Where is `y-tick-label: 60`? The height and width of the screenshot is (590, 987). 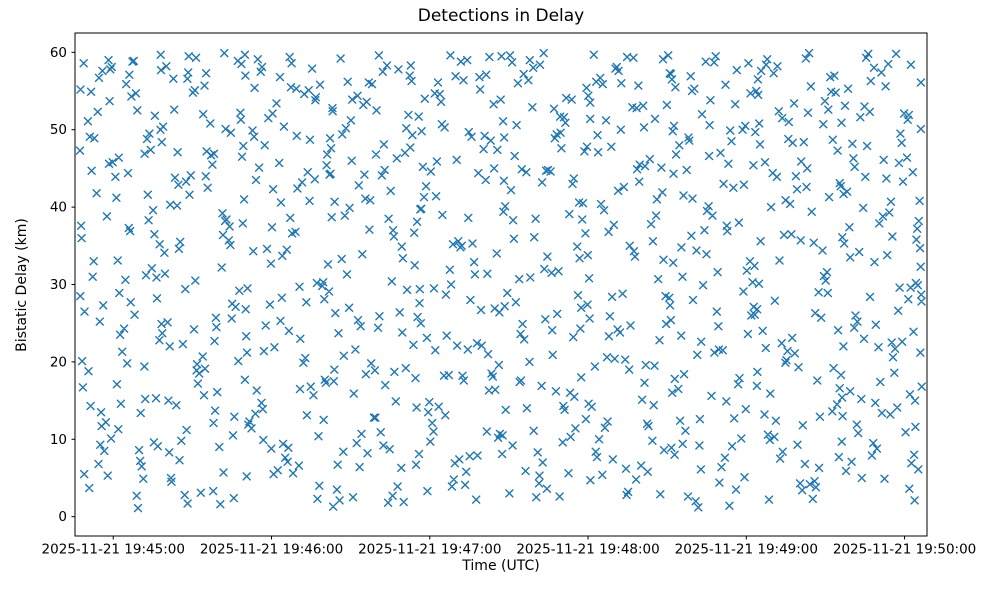
y-tick-label: 60 is located at coordinates (58, 53).